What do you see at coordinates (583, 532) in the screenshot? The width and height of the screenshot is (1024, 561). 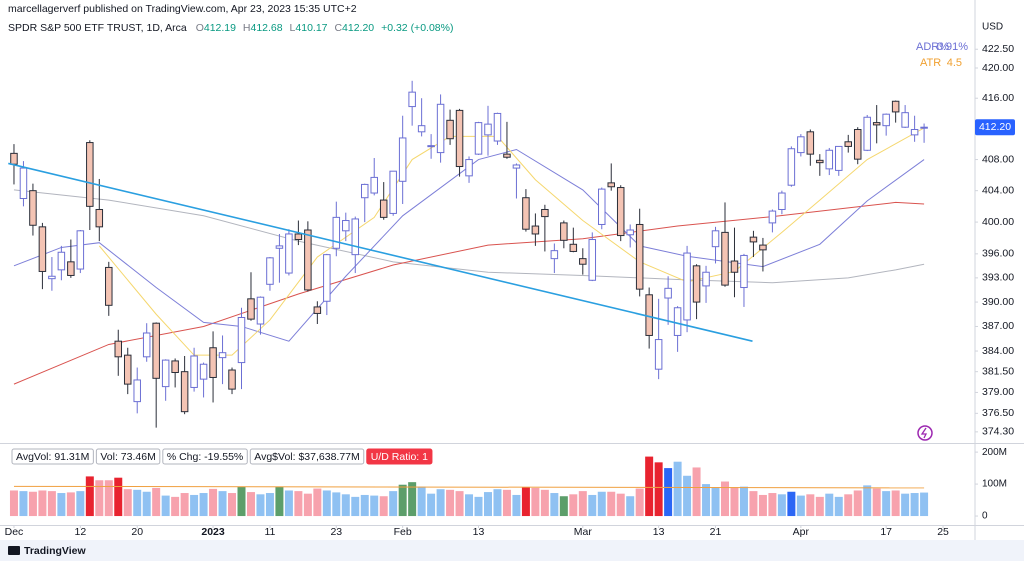 I see `x-tick-label: Mar` at bounding box center [583, 532].